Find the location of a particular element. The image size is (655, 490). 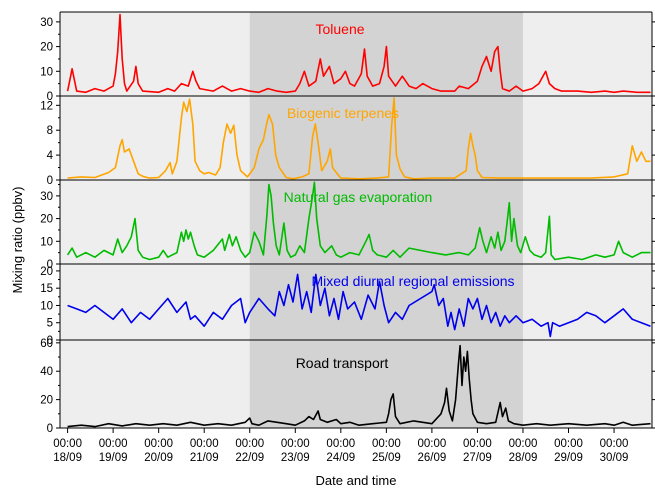

x-tick-date: 27/09 is located at coordinates (477, 458).